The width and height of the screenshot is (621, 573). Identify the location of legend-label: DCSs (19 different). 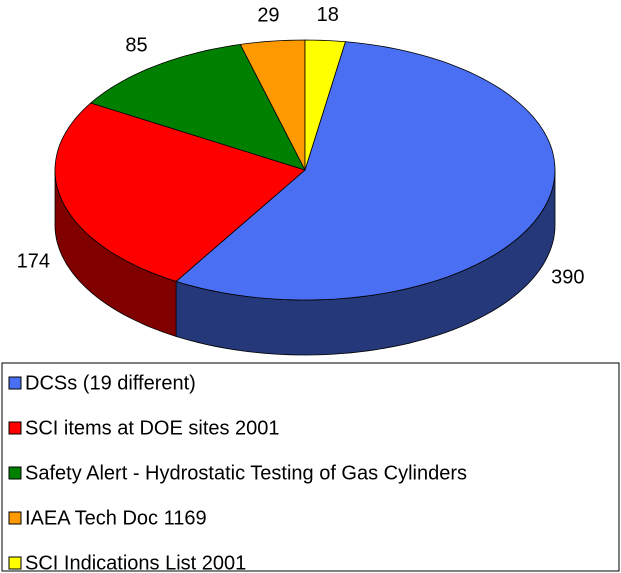
(110, 383).